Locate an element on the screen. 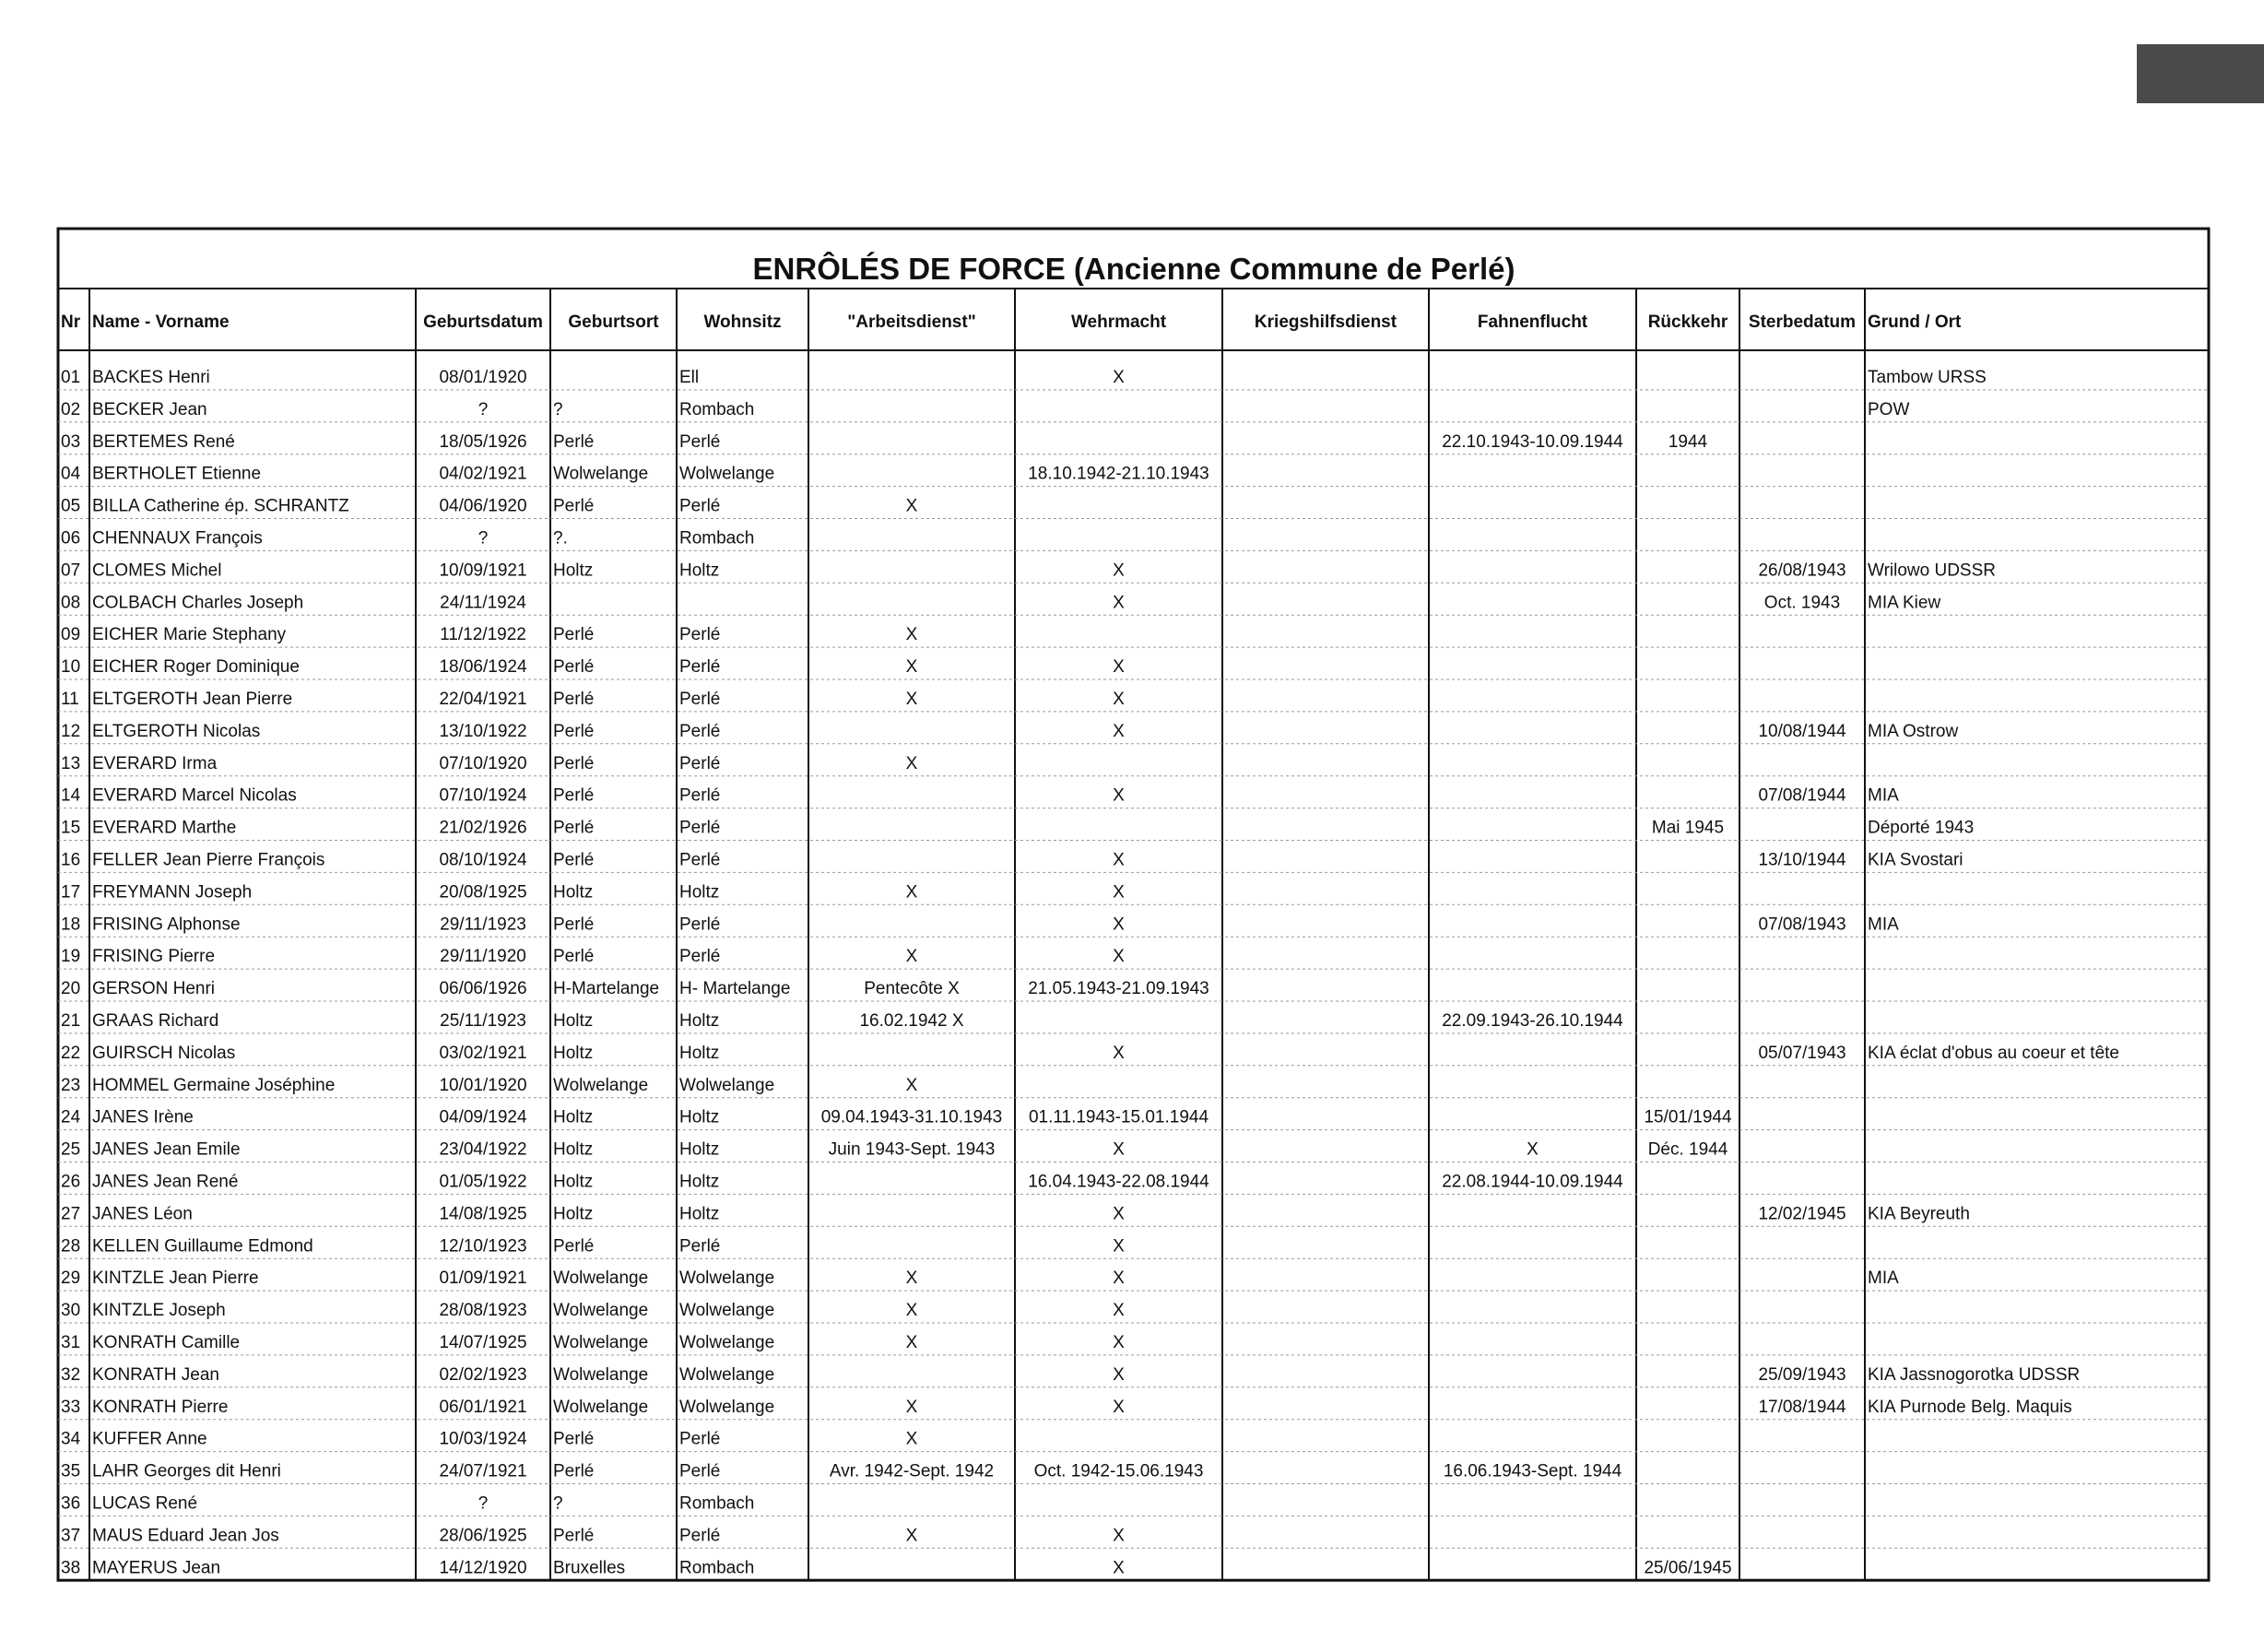 Image resolution: width=2264 pixels, height=1652 pixels. cell: 22 is located at coordinates (70, 1053).